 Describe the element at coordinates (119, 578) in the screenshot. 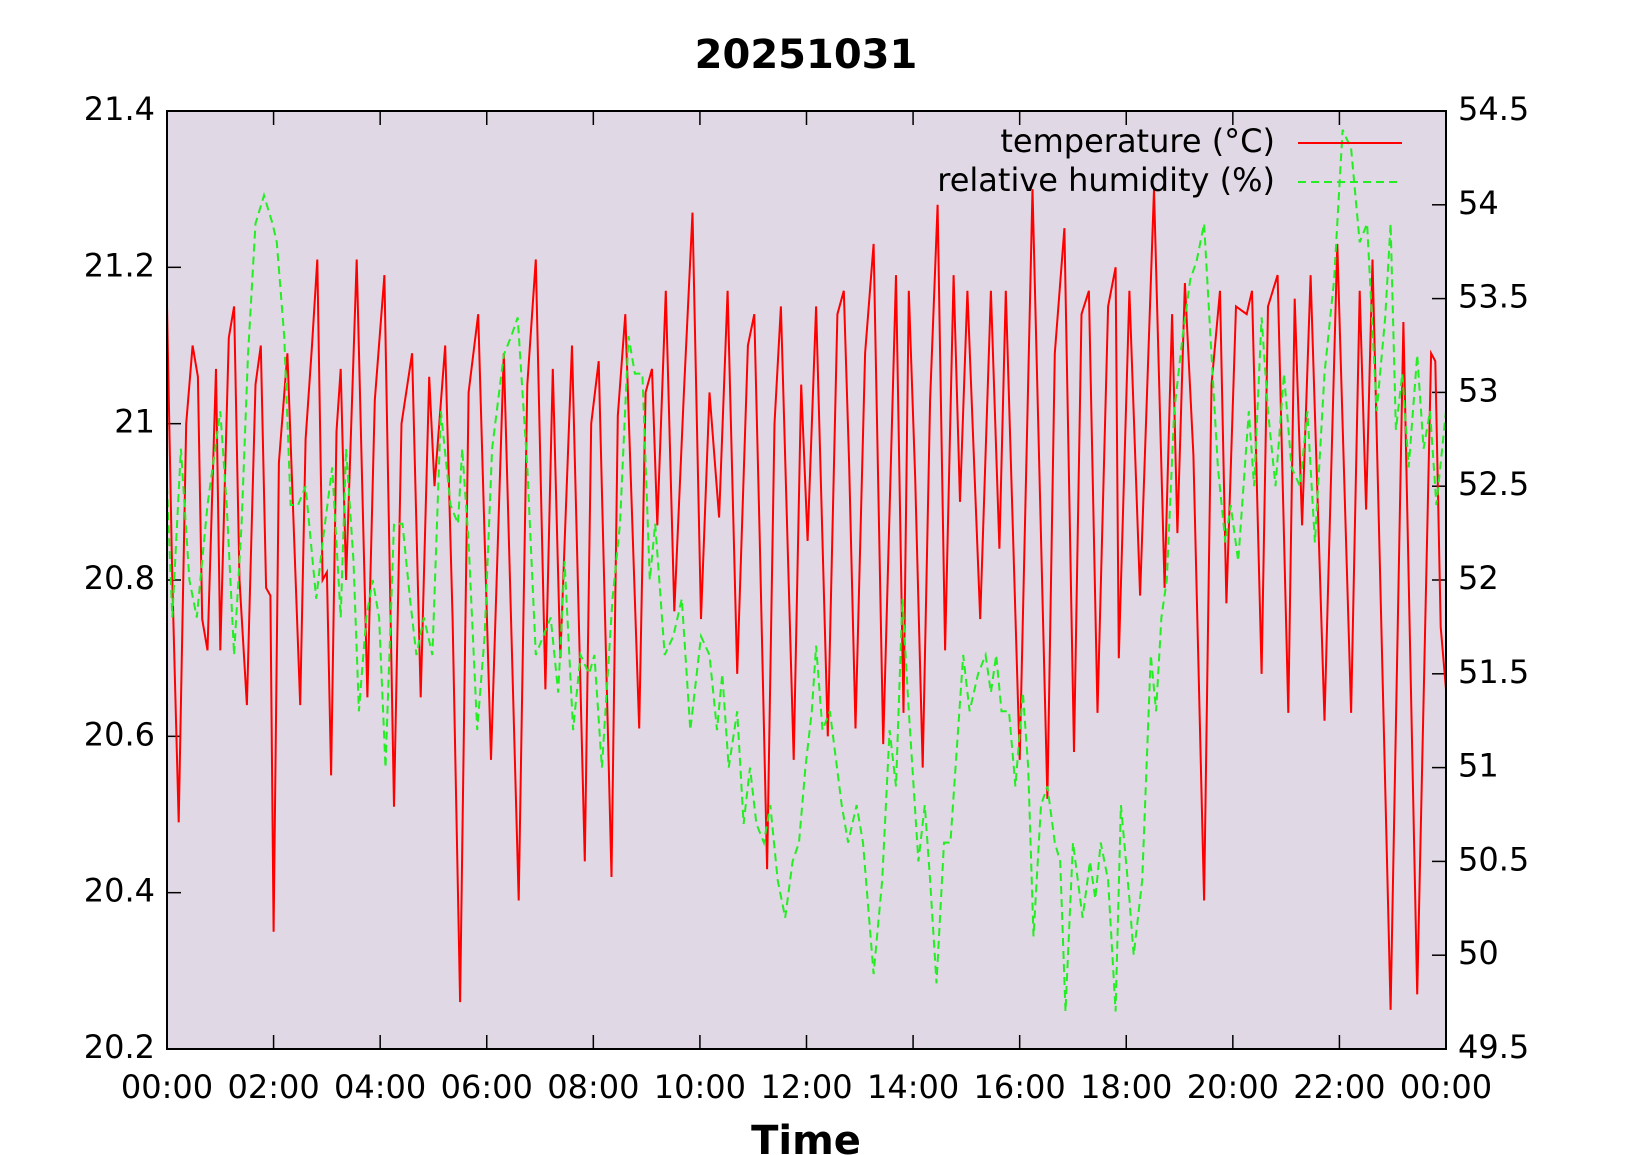

I see `y-tick-label: 20.8` at that location.